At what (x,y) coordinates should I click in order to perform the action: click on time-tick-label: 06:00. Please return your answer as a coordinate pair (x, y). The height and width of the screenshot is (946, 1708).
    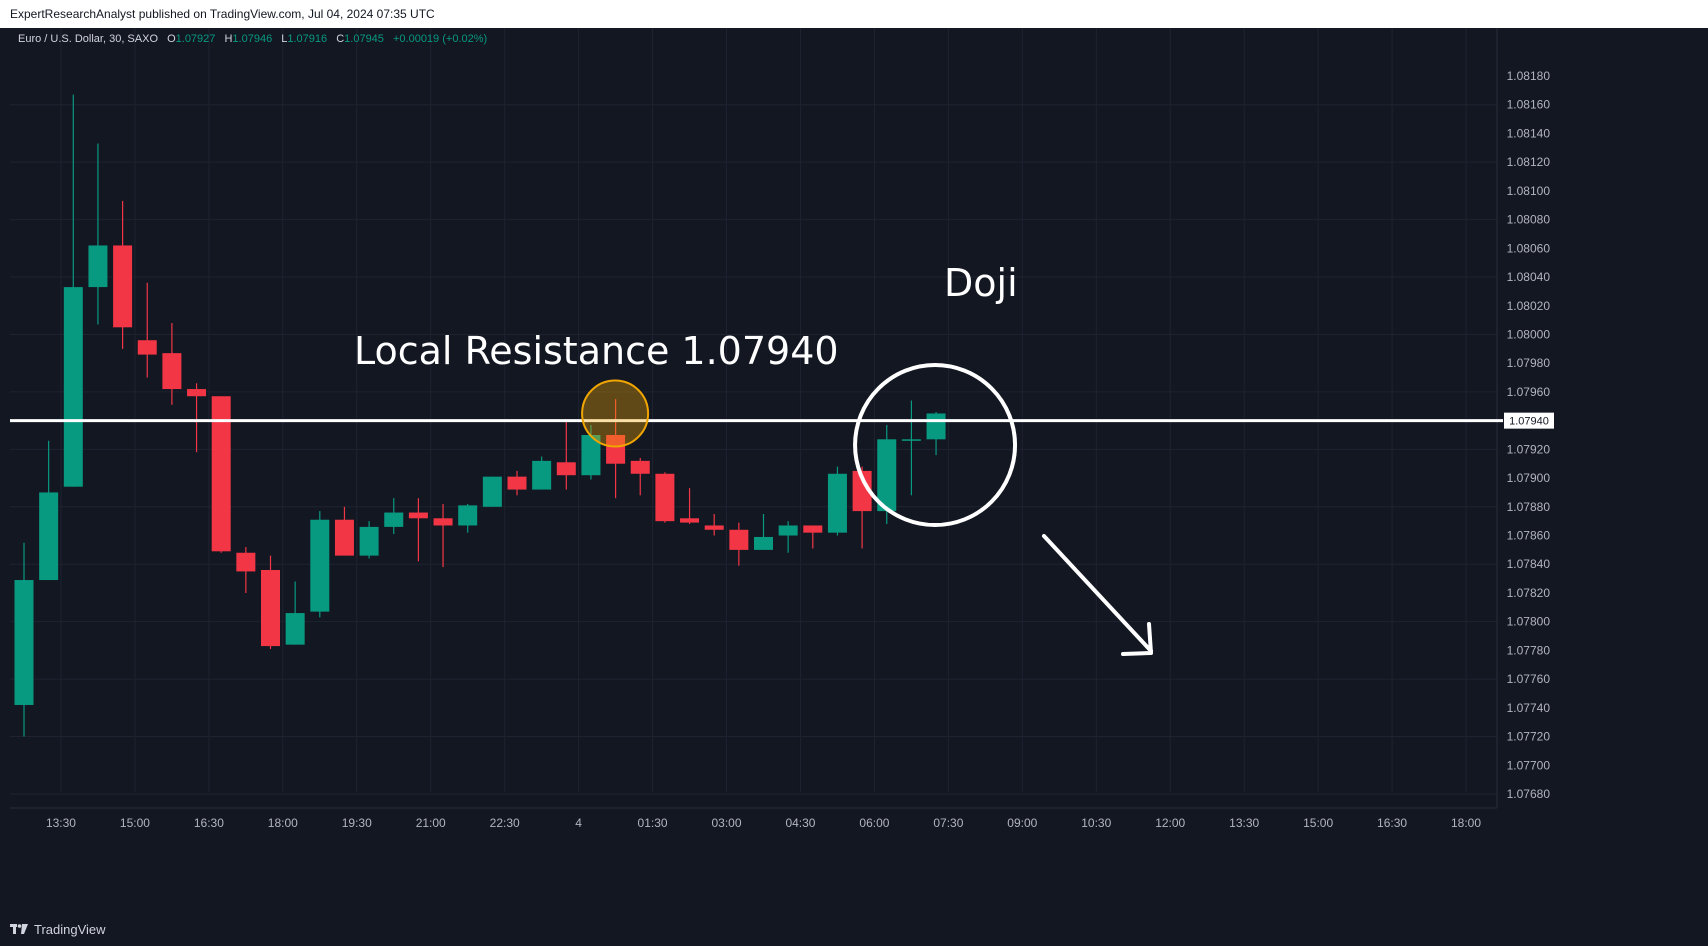
    Looking at the image, I should click on (874, 823).